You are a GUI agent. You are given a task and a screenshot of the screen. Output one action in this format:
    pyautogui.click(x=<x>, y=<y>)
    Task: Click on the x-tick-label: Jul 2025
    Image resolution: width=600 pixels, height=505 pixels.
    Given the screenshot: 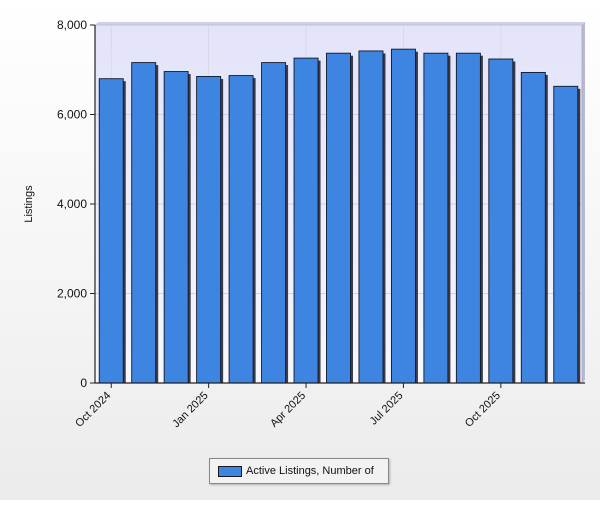 What is the action you would take?
    pyautogui.click(x=387, y=409)
    